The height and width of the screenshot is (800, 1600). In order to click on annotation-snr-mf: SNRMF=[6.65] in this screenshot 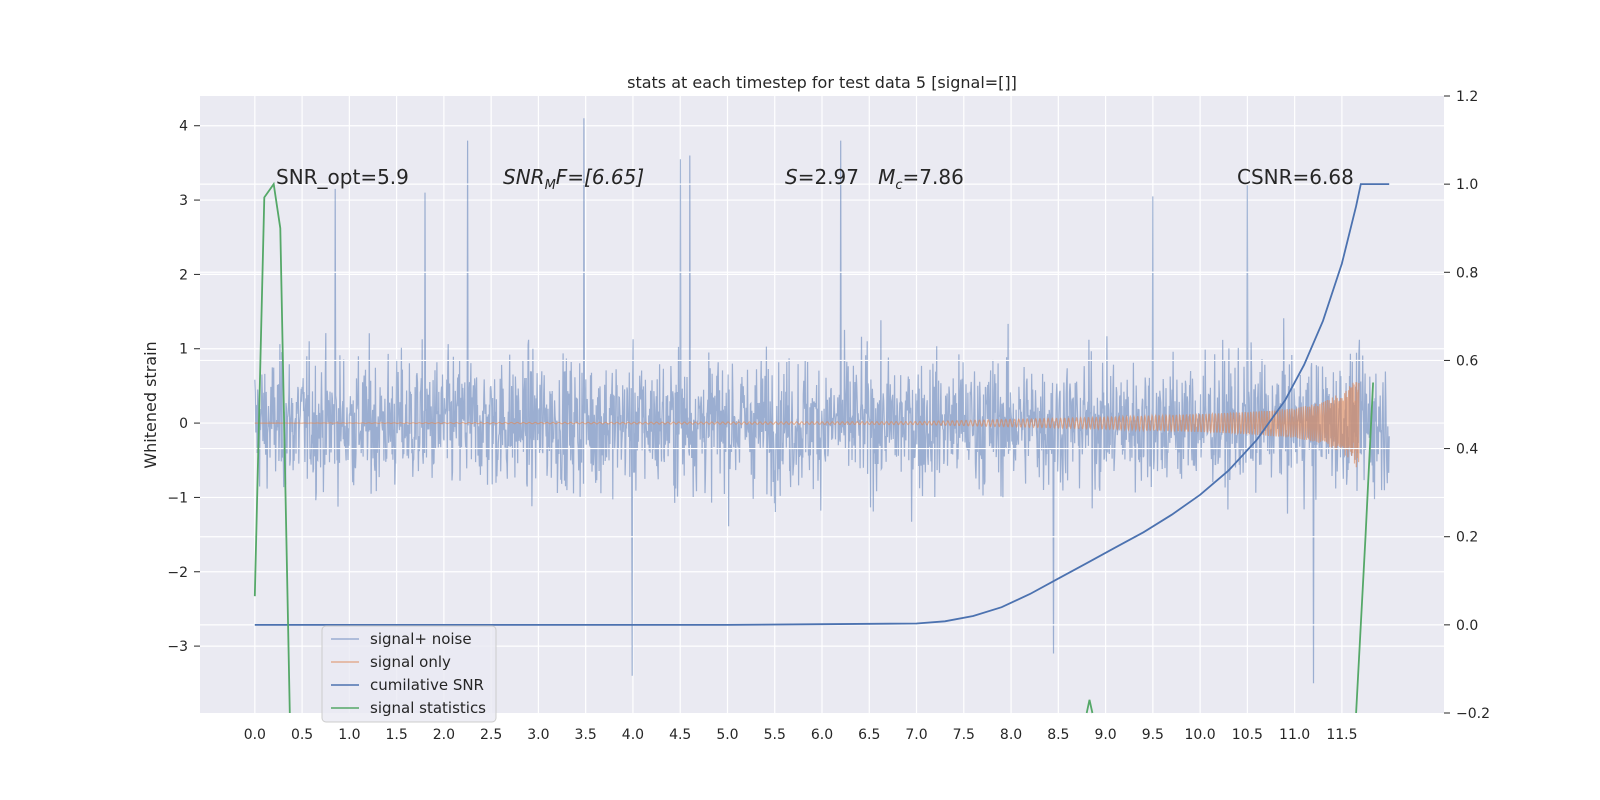, I will do `click(573, 179)`.